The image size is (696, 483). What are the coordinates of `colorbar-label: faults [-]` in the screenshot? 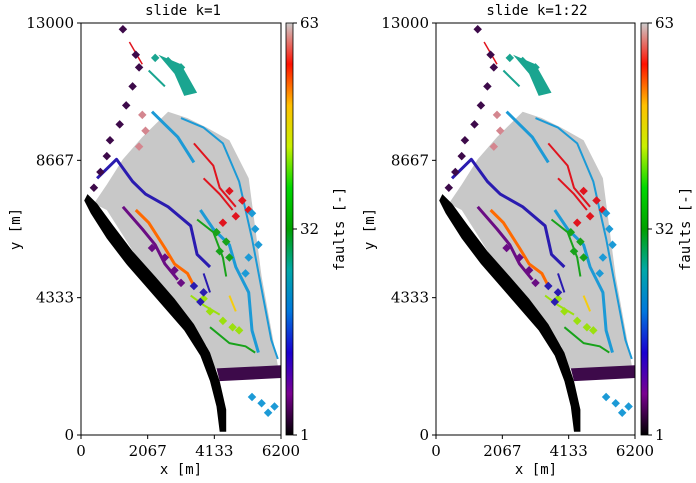 It's located at (686, 229).